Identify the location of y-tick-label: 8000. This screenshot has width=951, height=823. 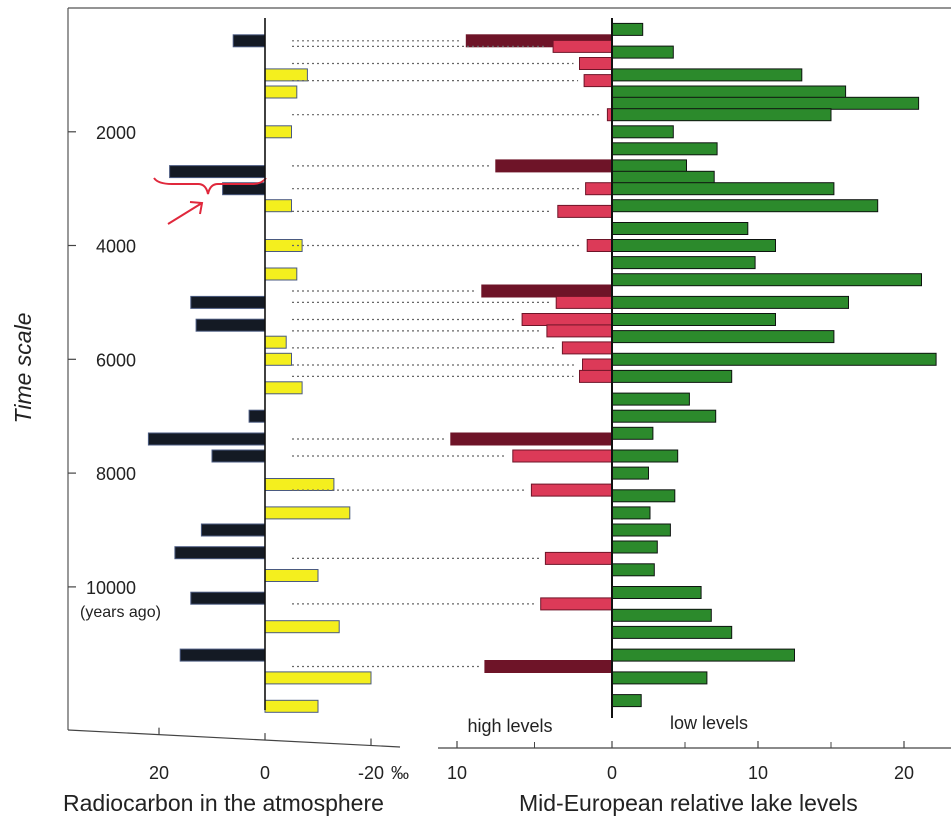
(116, 474).